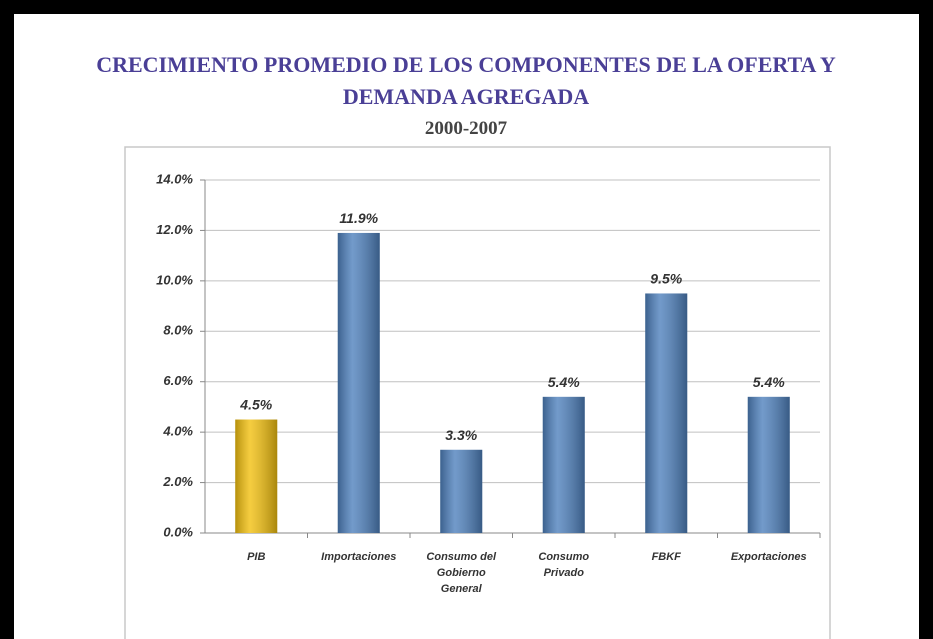  What do you see at coordinates (768, 557) in the screenshot?
I see `x-tick-label: Exportaciones` at bounding box center [768, 557].